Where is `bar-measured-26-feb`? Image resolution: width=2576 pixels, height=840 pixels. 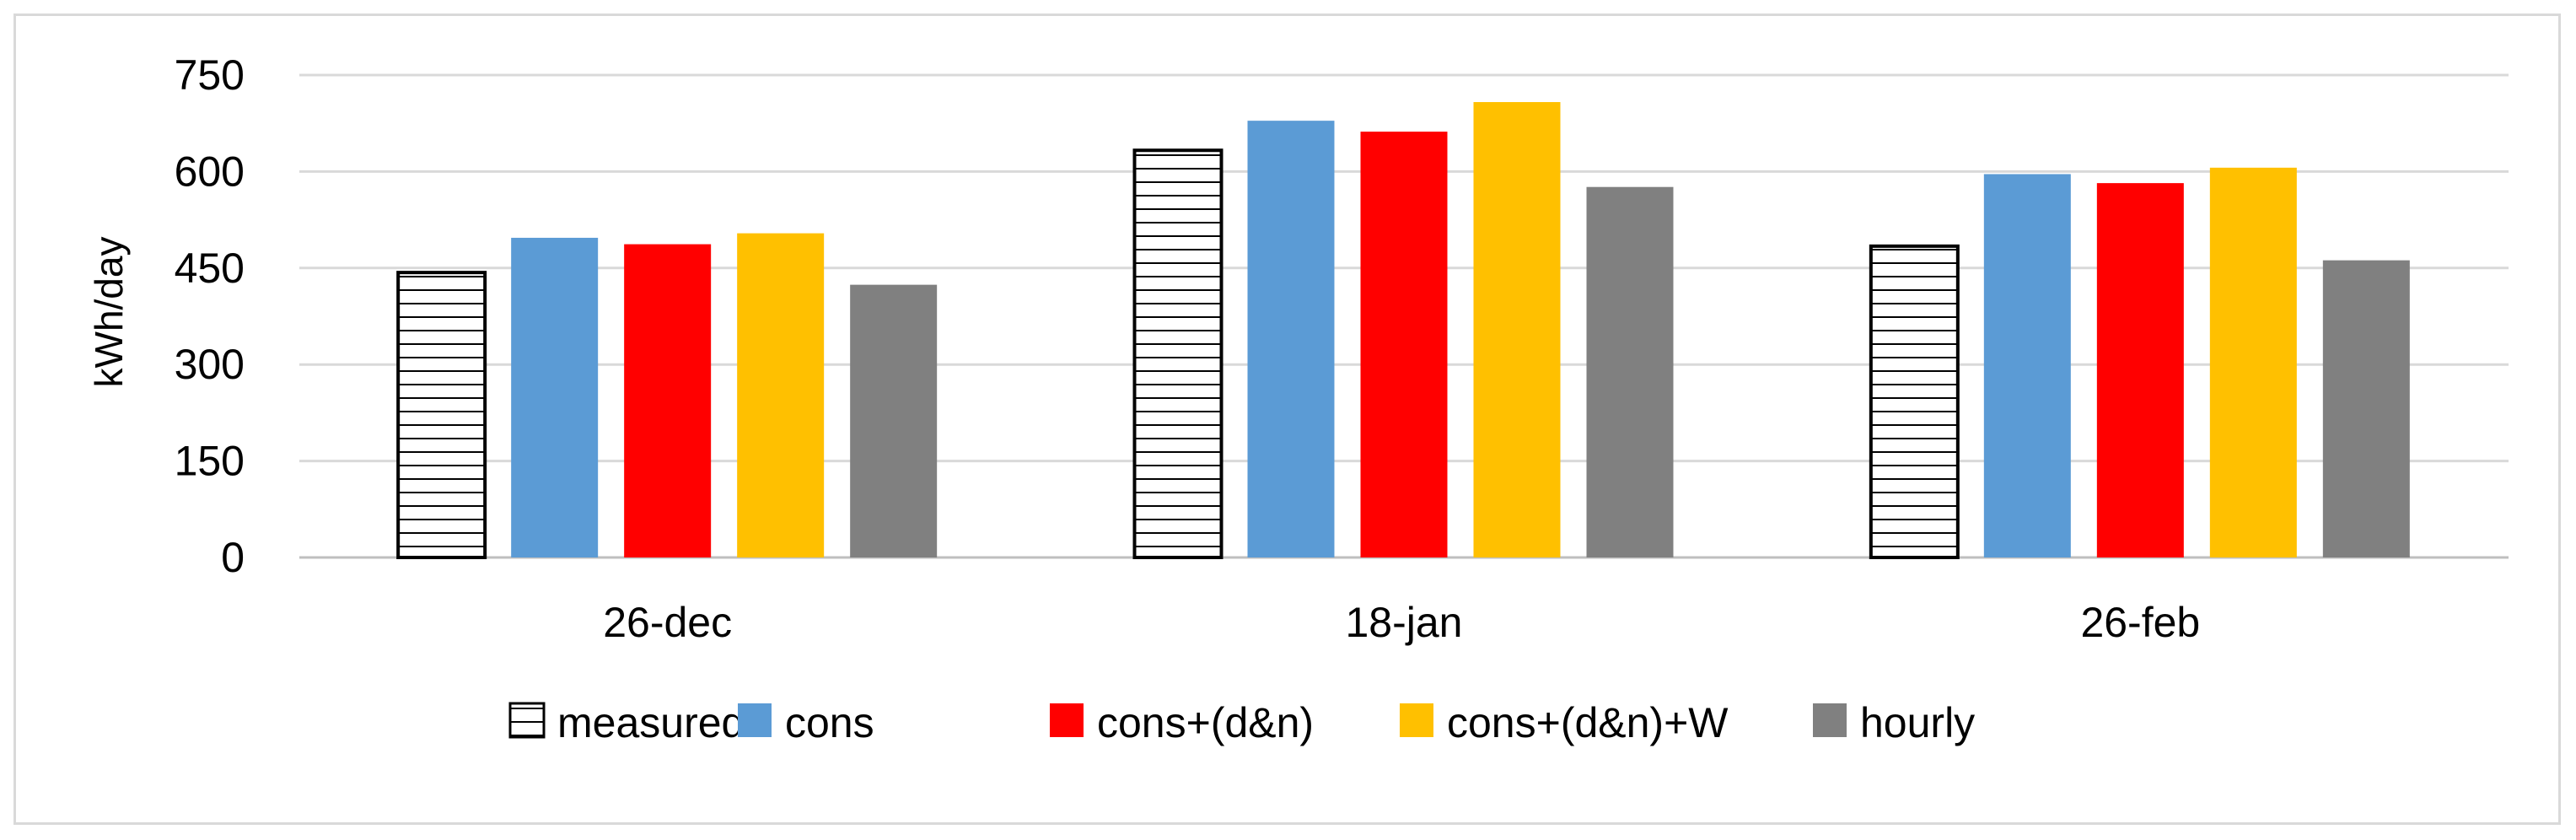
bar-measured-26-feb is located at coordinates (1914, 402).